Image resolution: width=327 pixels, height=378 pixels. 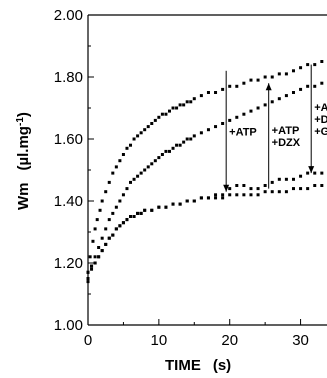 I want to click on annotation-label: +DZX, so click(x=286, y=143).